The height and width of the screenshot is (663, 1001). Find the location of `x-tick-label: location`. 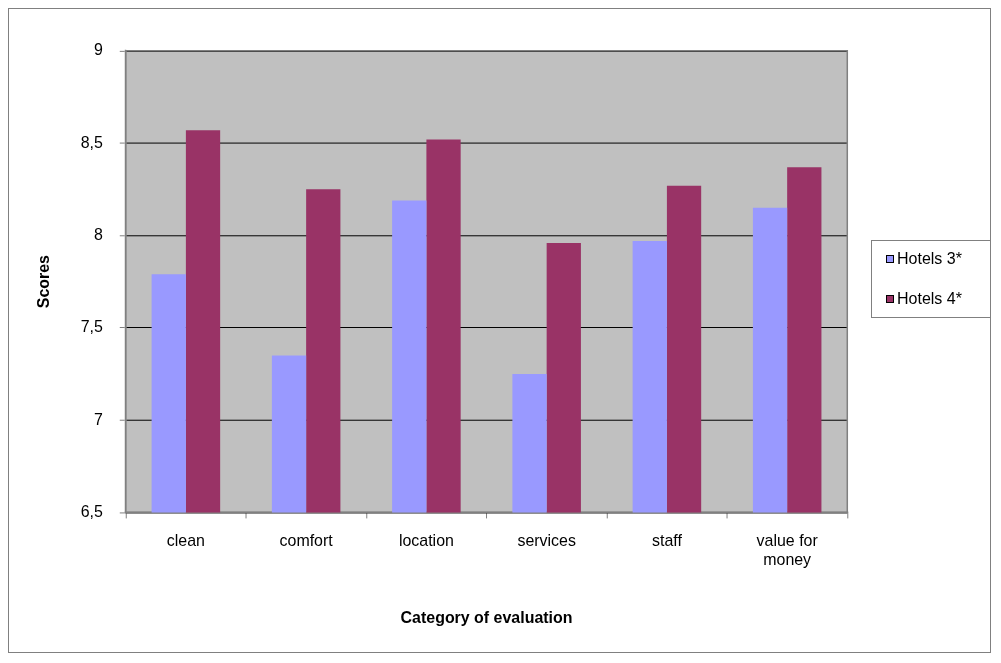

x-tick-label: location is located at coordinates (426, 541).